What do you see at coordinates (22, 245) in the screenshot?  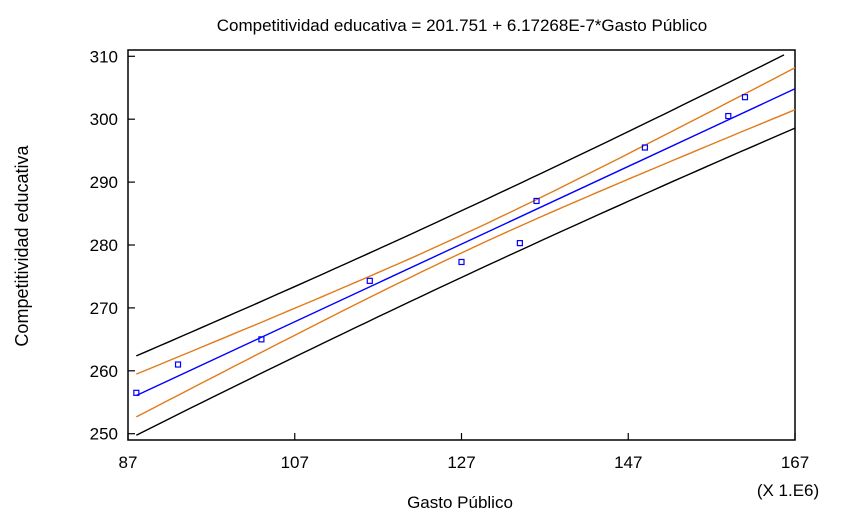 I see `y-axis-label: Competitividad educativa` at bounding box center [22, 245].